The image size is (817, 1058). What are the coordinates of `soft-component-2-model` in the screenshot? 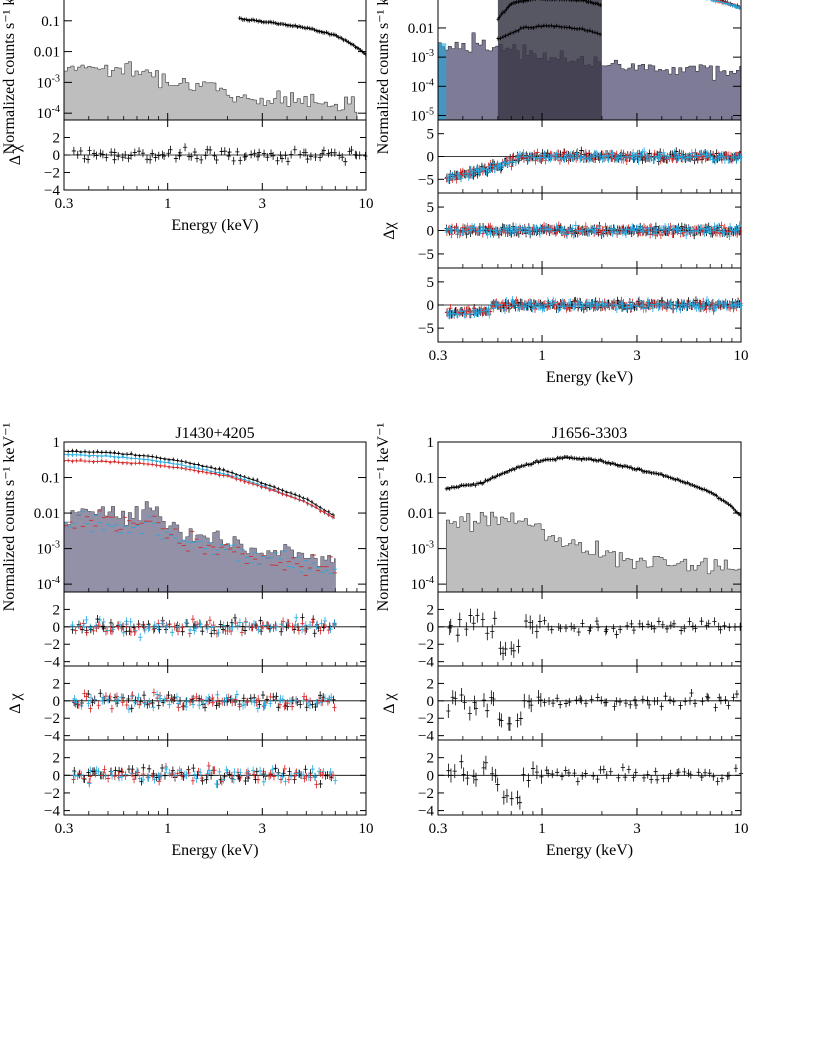 It's located at (549, 32).